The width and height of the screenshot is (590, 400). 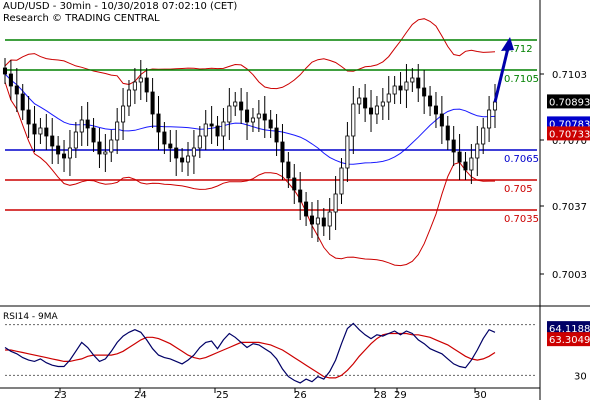 What do you see at coordinates (569, 124) in the screenshot?
I see `price-tag-moving_average-label: 0.70783` at bounding box center [569, 124].